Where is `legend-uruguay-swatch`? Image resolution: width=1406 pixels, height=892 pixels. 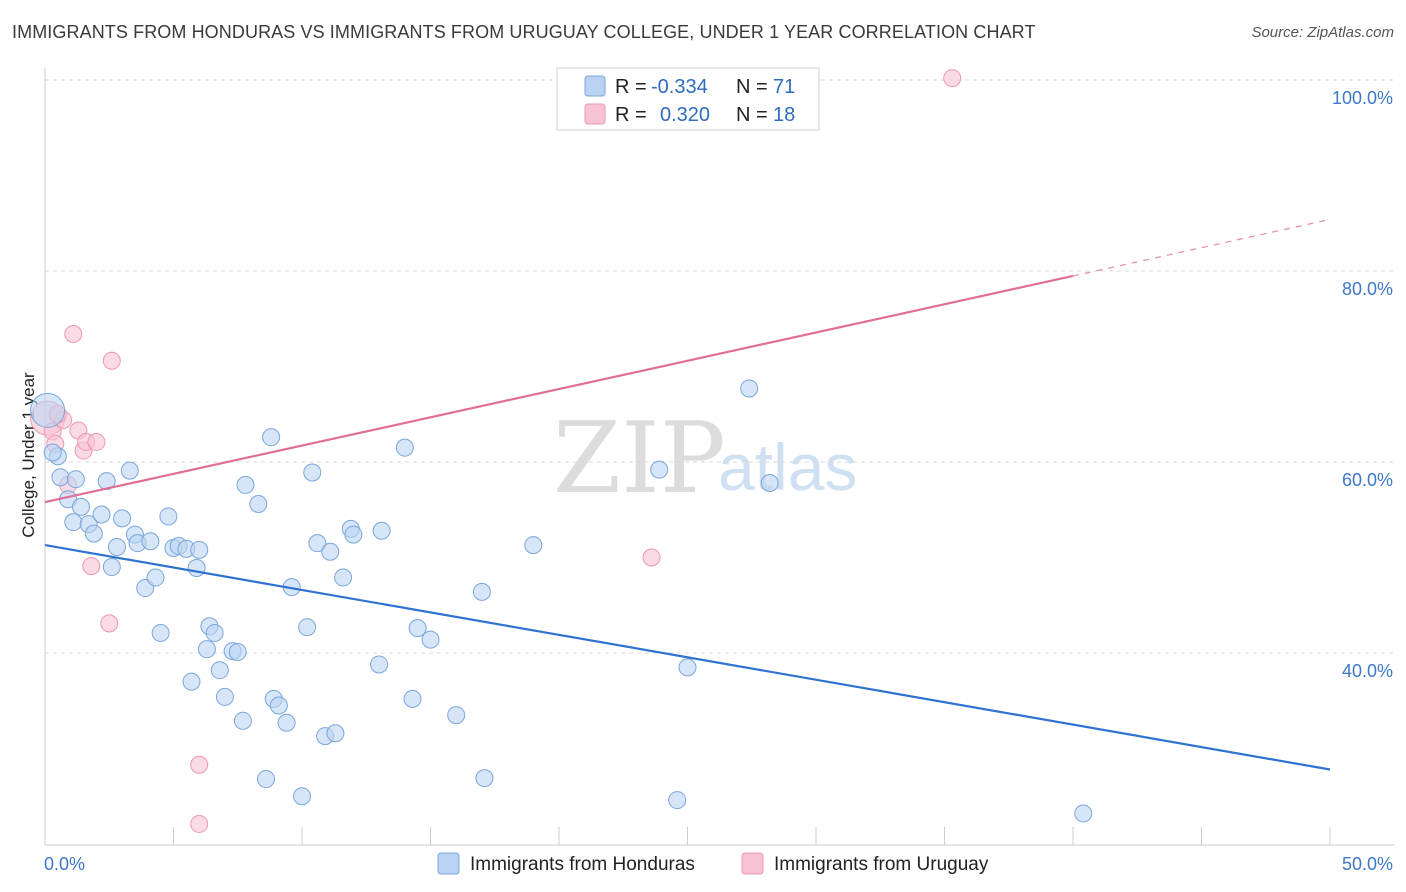
legend-uruguay-swatch is located at coordinates (595, 114).